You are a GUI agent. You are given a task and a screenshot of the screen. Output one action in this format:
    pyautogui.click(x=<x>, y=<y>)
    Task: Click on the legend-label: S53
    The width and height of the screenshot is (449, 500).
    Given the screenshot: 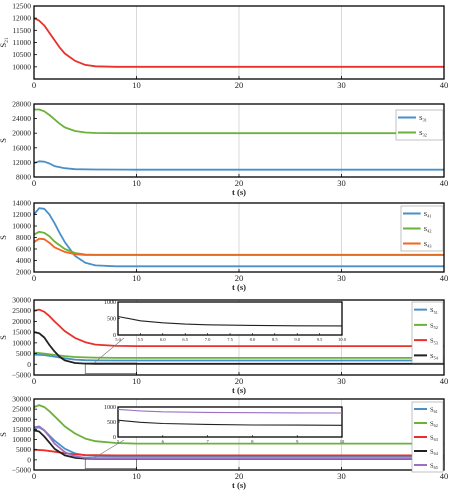 What is the action you would take?
    pyautogui.click(x=434, y=342)
    